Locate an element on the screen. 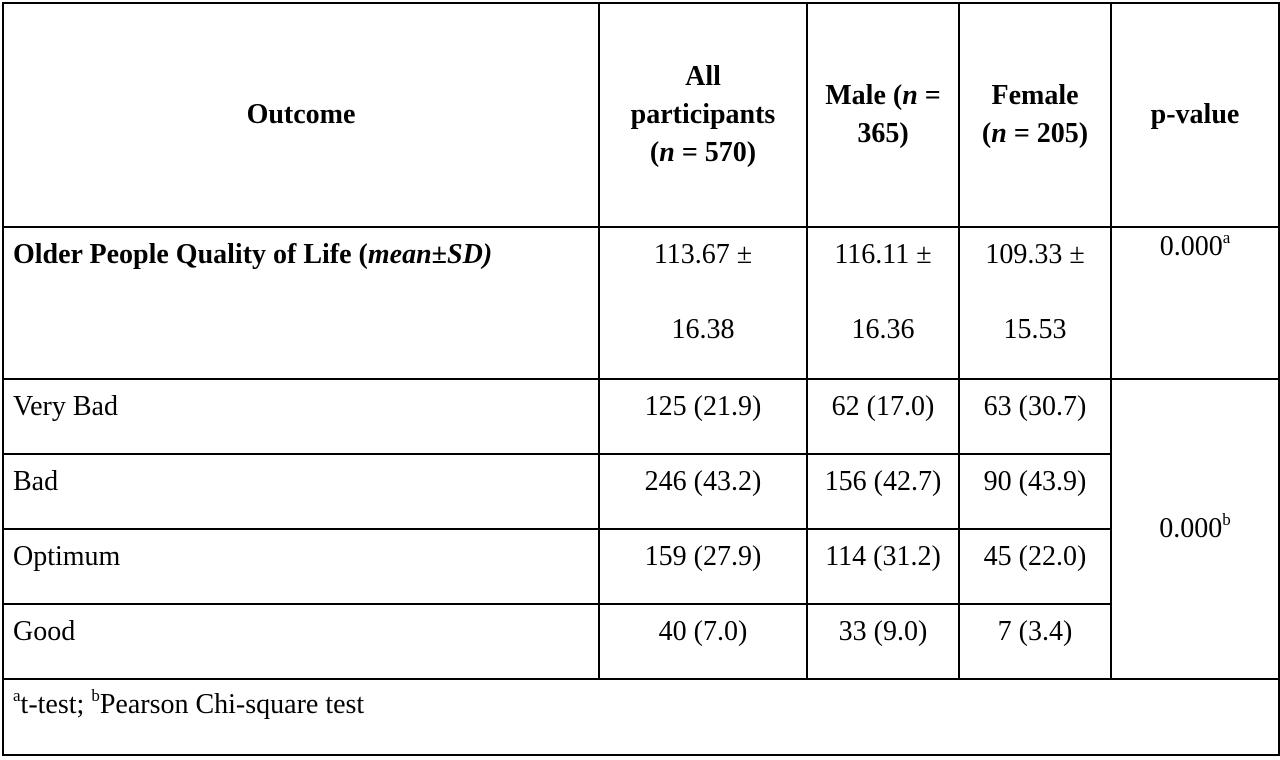 The height and width of the screenshot is (760, 1280). categories-pvalue-cell: 0.000b is located at coordinates (1195, 529).